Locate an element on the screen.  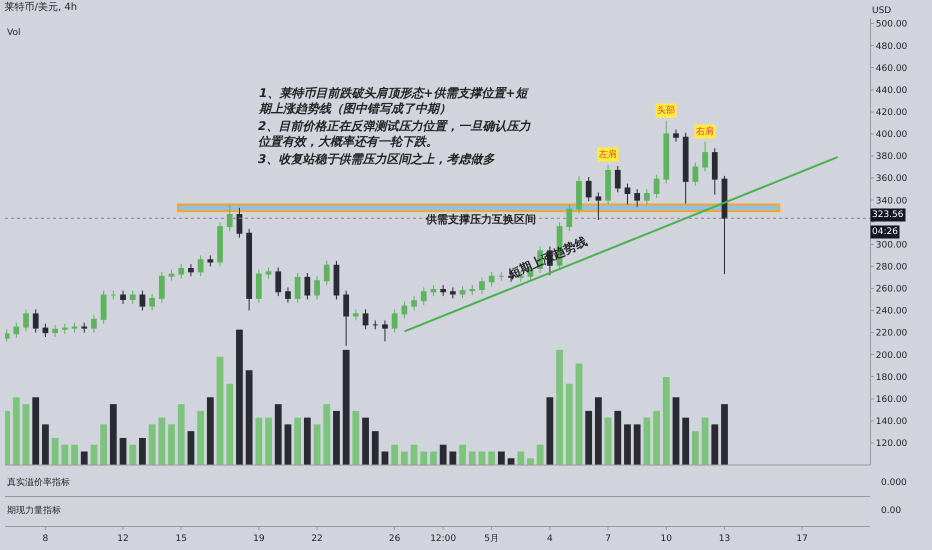
x-tick-label: 13 is located at coordinates (724, 539).